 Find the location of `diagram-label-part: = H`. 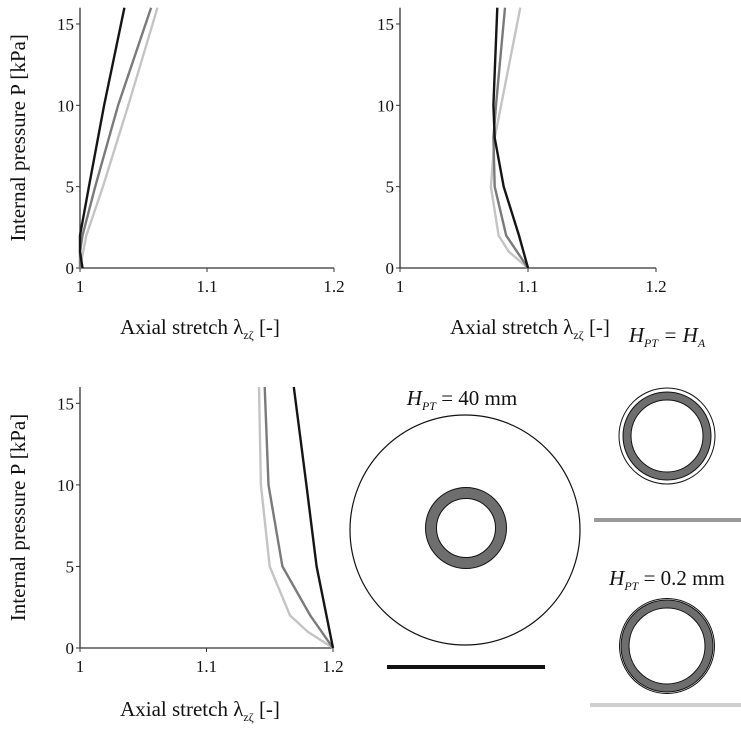

diagram-label-part: = H is located at coordinates (679, 335).